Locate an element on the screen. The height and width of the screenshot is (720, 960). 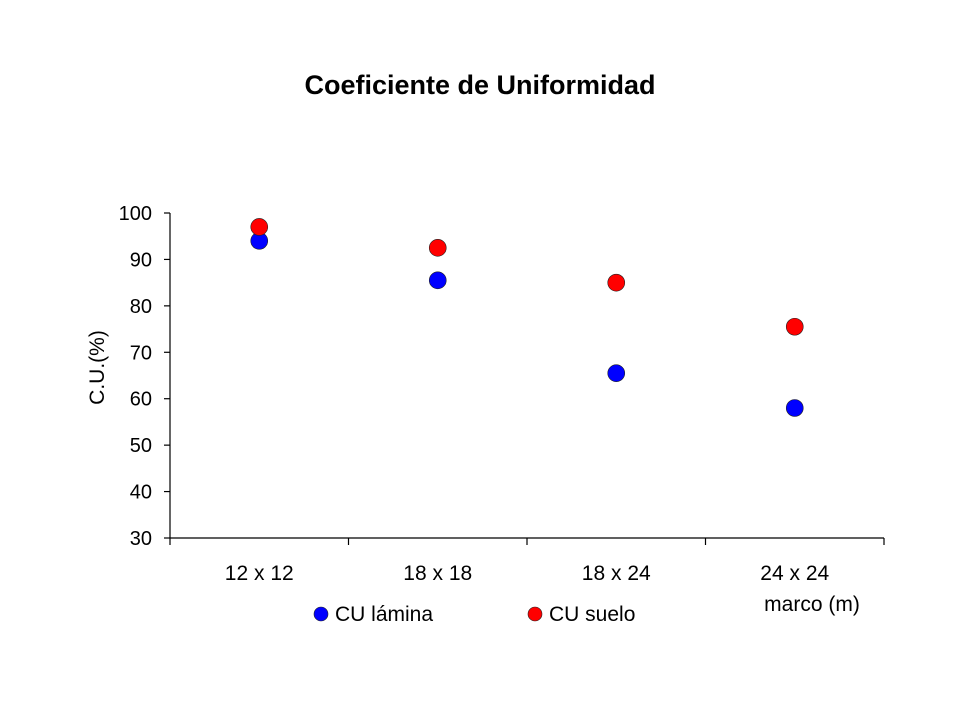
legend-entry: CU lámina is located at coordinates (373, 614).